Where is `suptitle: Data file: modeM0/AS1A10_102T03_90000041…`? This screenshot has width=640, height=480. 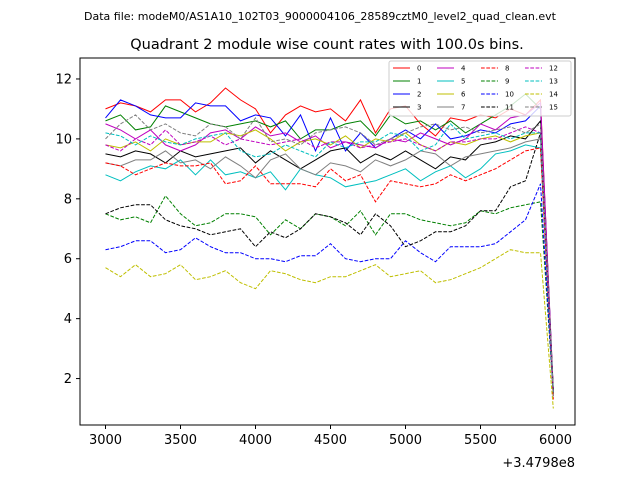
suptitle: Data file: modeM0/AS1A10_102T03_90000041… is located at coordinates (320, 16).